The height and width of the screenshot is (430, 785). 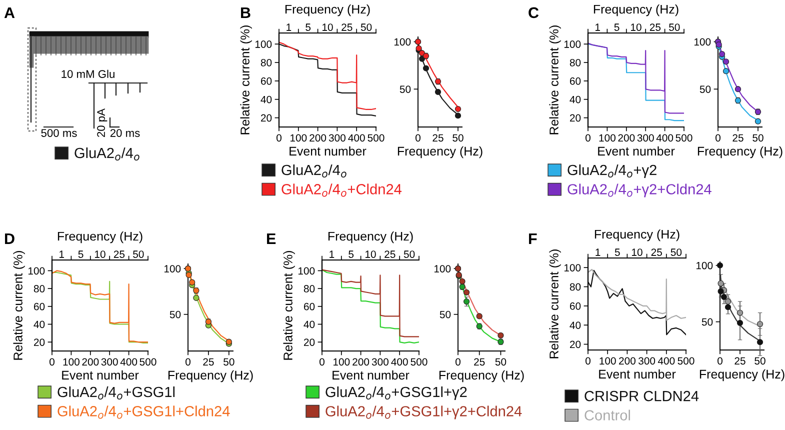 I want to click on legend-label: GluA2$_{o}$/4$_{o}$+GSG1l+Cldn24, so click(x=144, y=412).